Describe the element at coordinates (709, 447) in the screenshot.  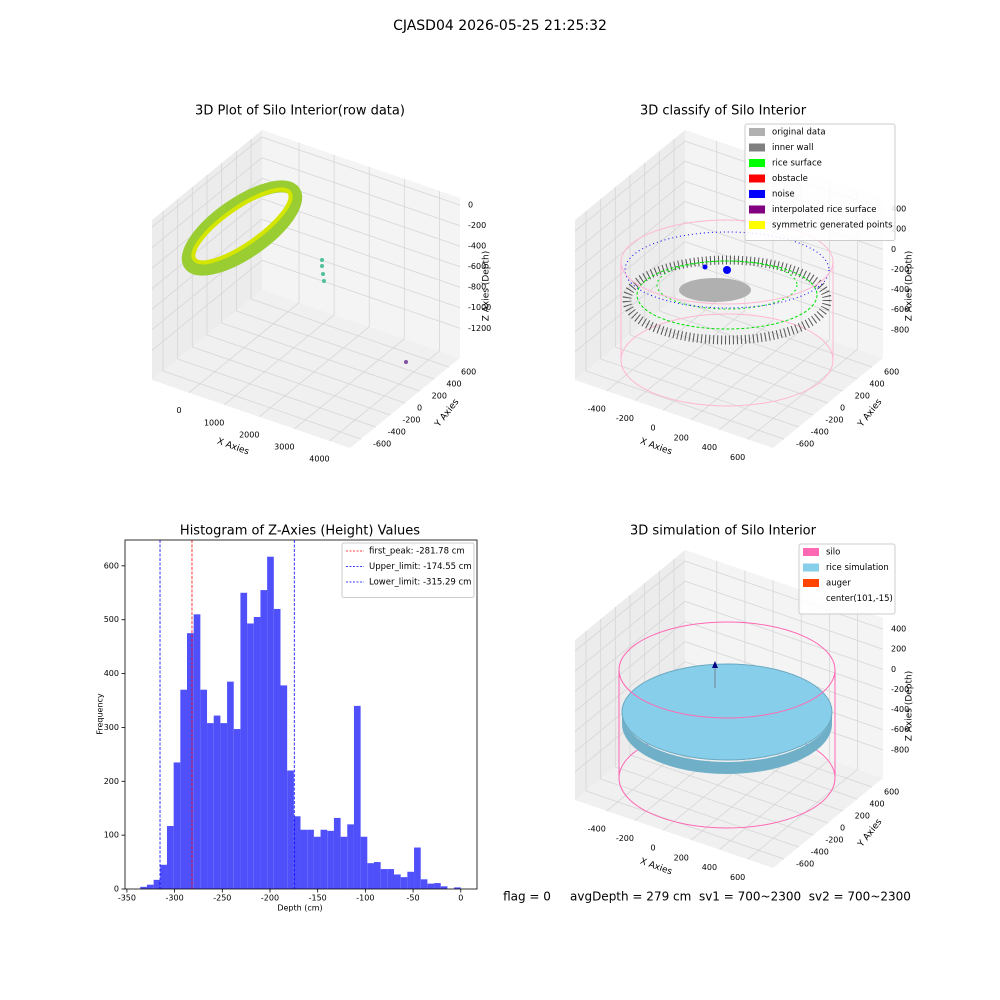
I see `x-tick-label: 400` at that location.